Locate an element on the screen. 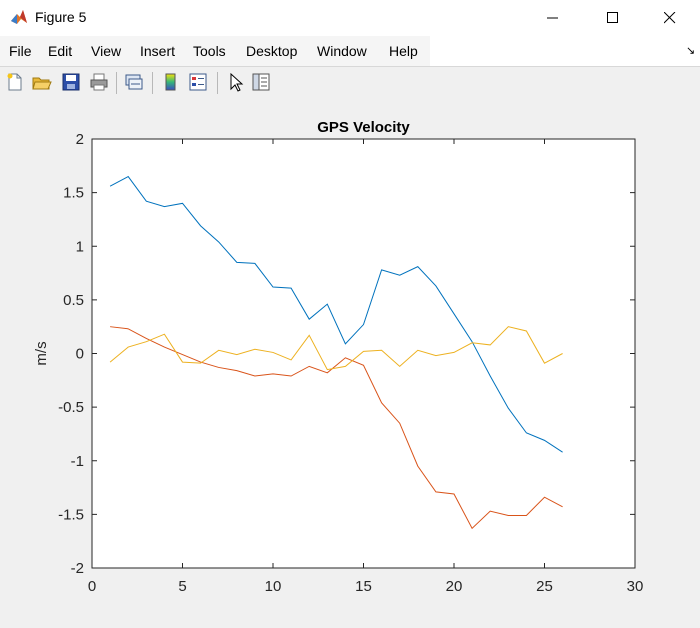  y-tick-label: 0.5 is located at coordinates (73, 300).